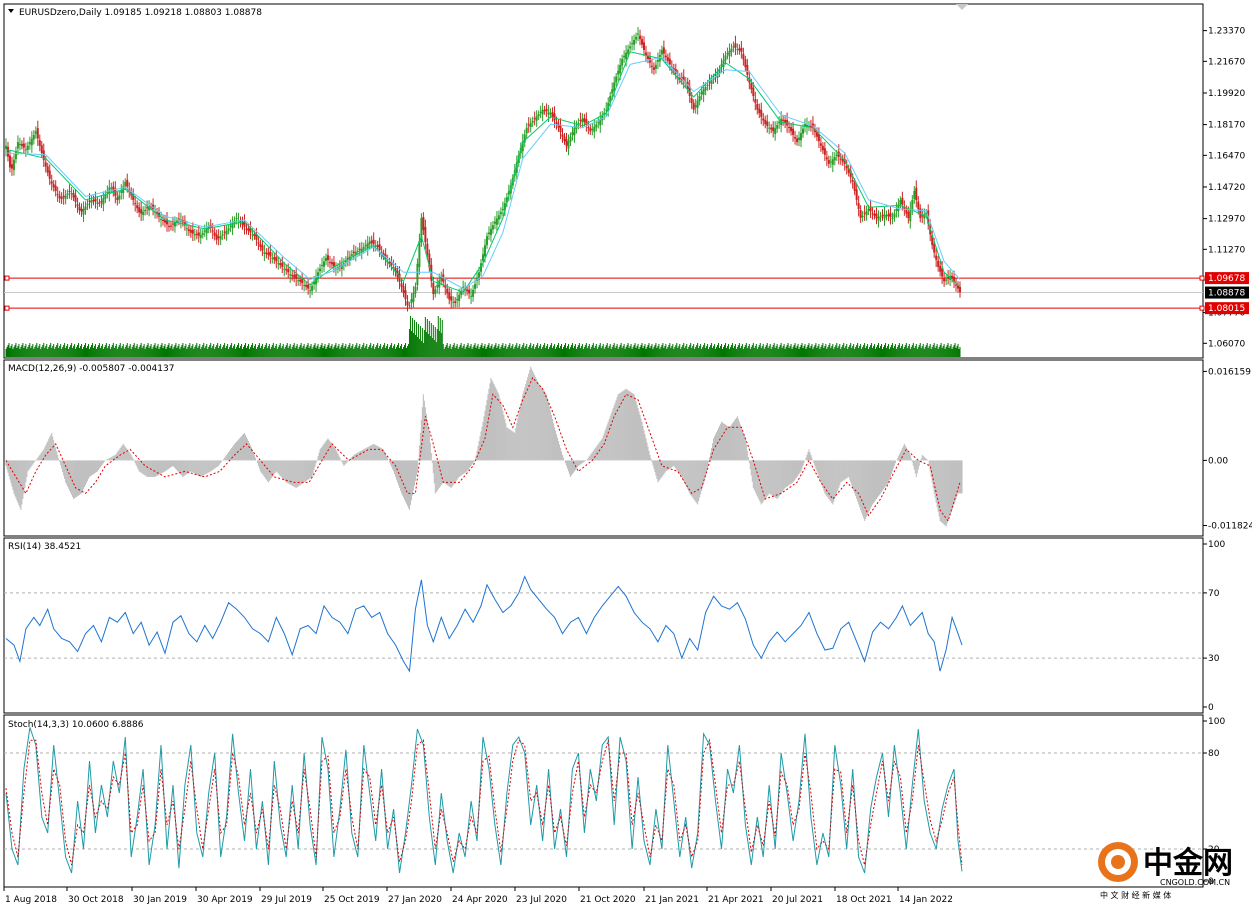 The width and height of the screenshot is (1252, 917). Describe the element at coordinates (286, 900) in the screenshot. I see `time-axis-label: 29 Jul 2019` at that location.